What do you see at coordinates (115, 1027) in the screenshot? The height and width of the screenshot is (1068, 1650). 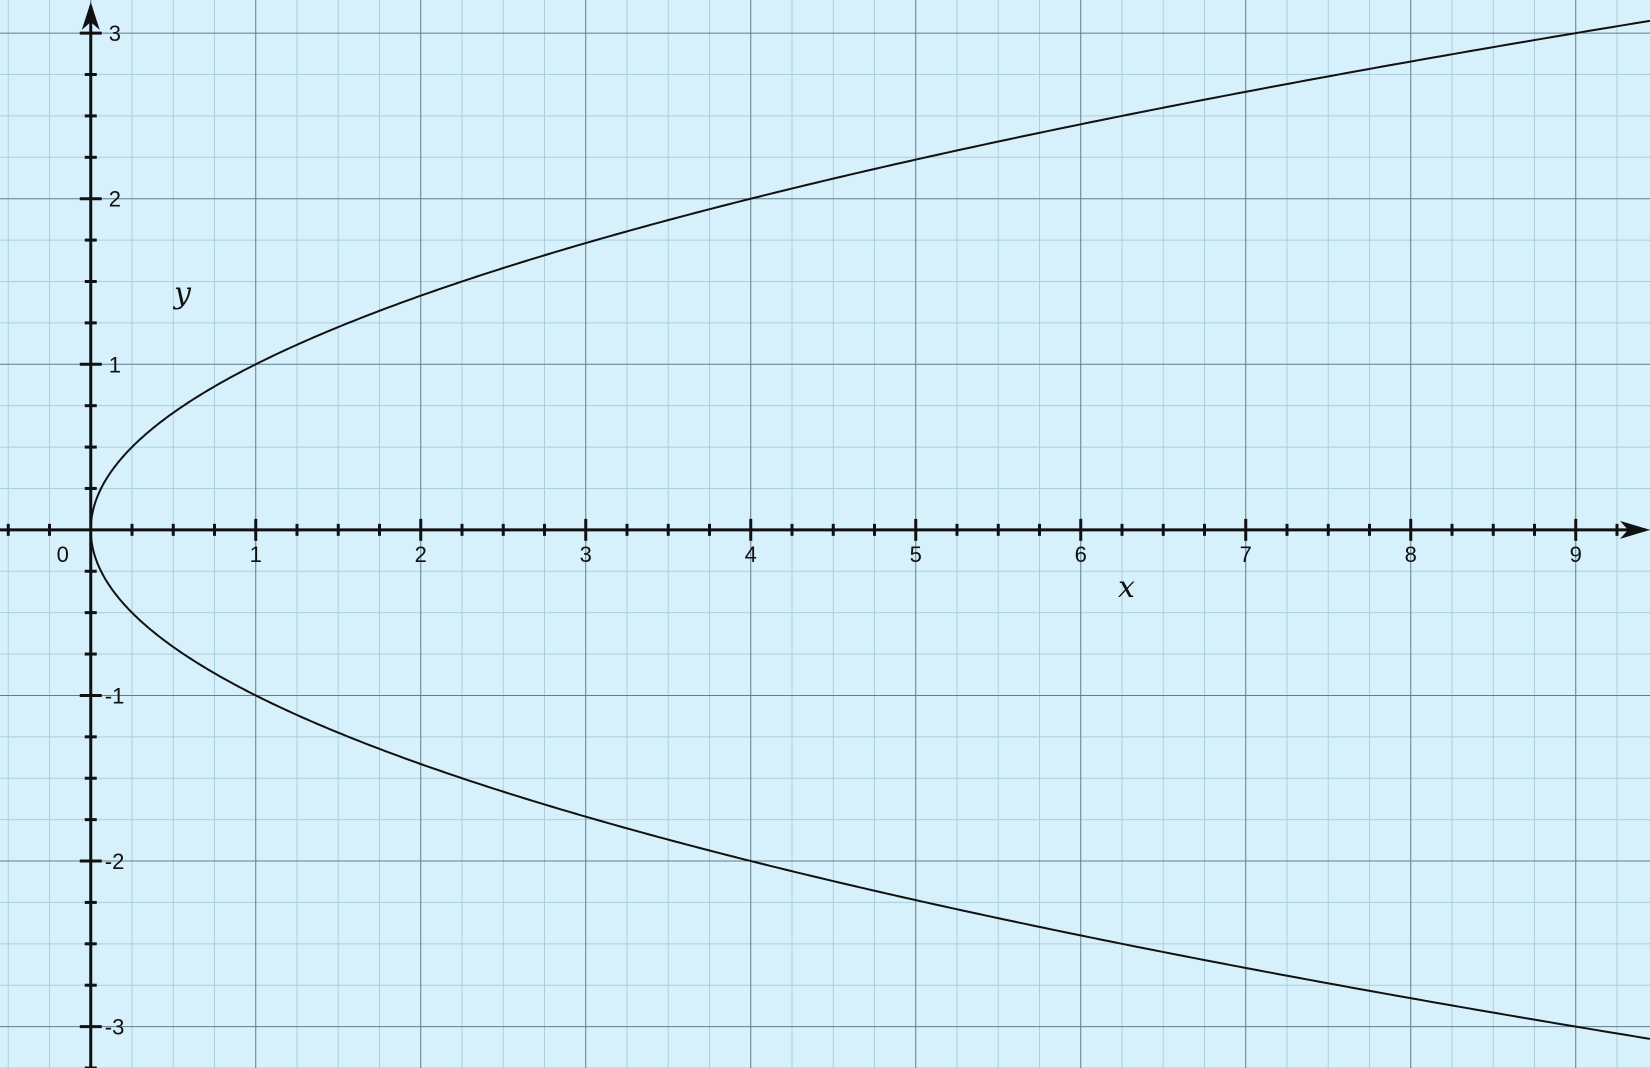 I see `y-tick-label: -3` at bounding box center [115, 1027].